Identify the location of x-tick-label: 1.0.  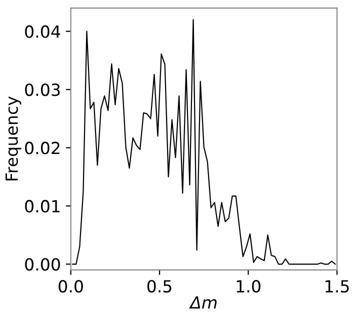
(248, 286).